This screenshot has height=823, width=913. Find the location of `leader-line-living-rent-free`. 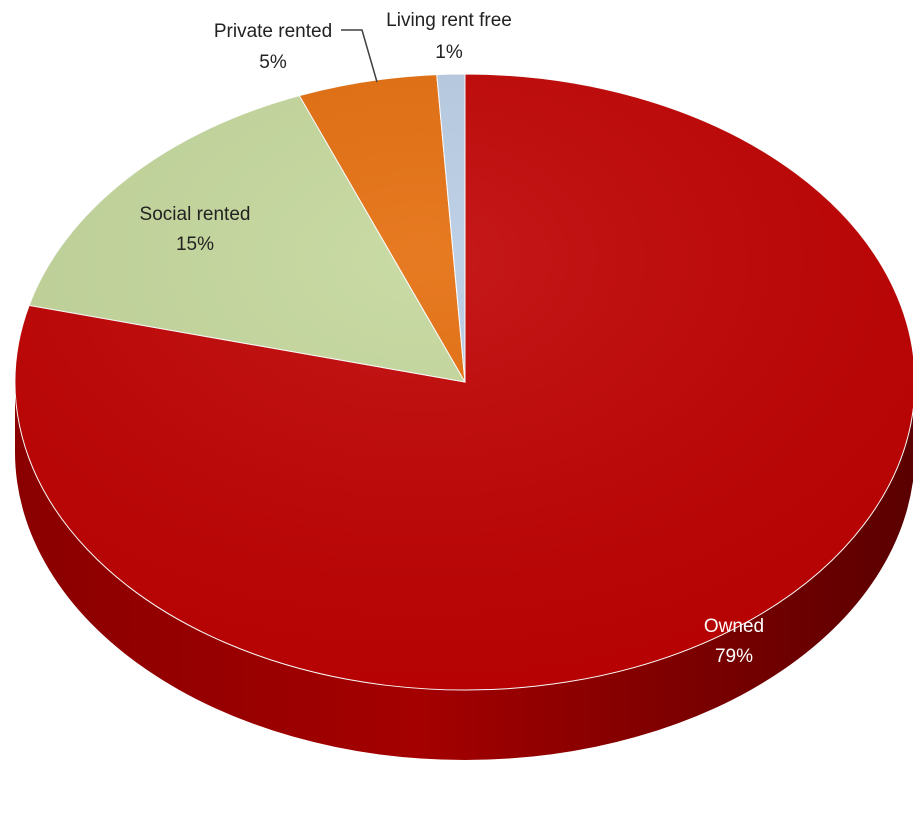

leader-line-living-rent-free is located at coordinates (367, 56).